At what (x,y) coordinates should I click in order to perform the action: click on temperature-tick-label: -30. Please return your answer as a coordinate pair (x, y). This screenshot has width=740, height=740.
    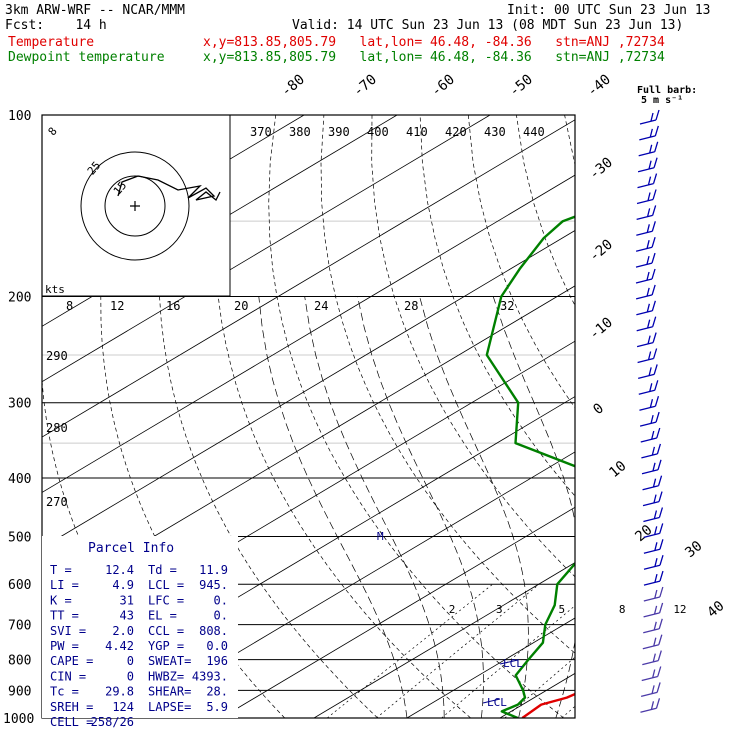
    Looking at the image, I should click on (601, 169).